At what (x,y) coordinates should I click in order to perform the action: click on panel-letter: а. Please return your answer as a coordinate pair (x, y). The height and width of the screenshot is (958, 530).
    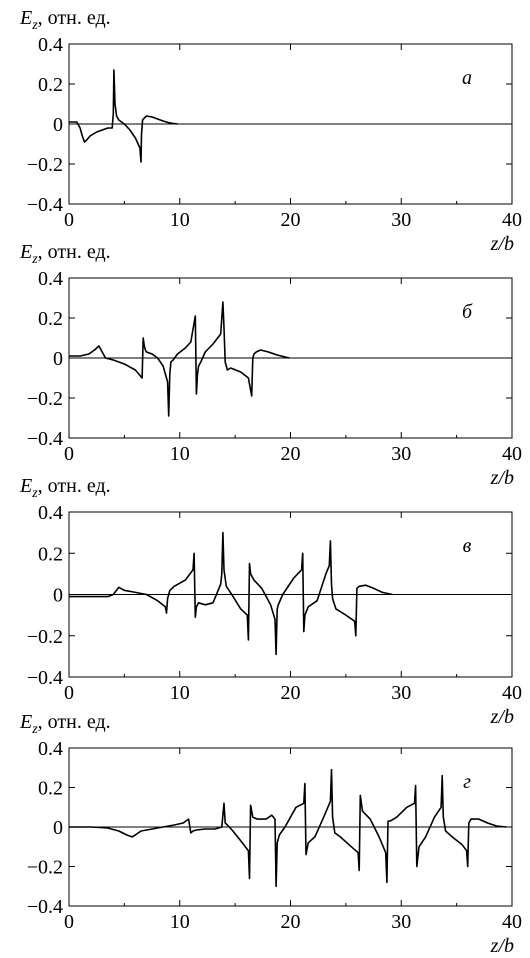
    Looking at the image, I should click on (467, 78).